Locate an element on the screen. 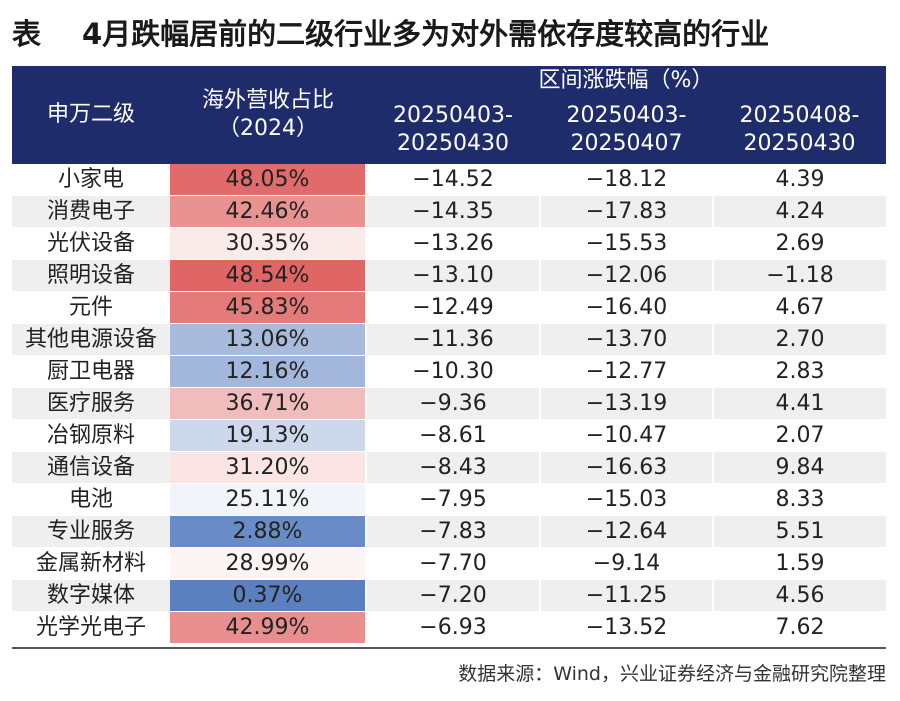 Image resolution: width=900 pixels, height=701 pixels. range-0403-0407-cell: −15.53 is located at coordinates (626, 243).